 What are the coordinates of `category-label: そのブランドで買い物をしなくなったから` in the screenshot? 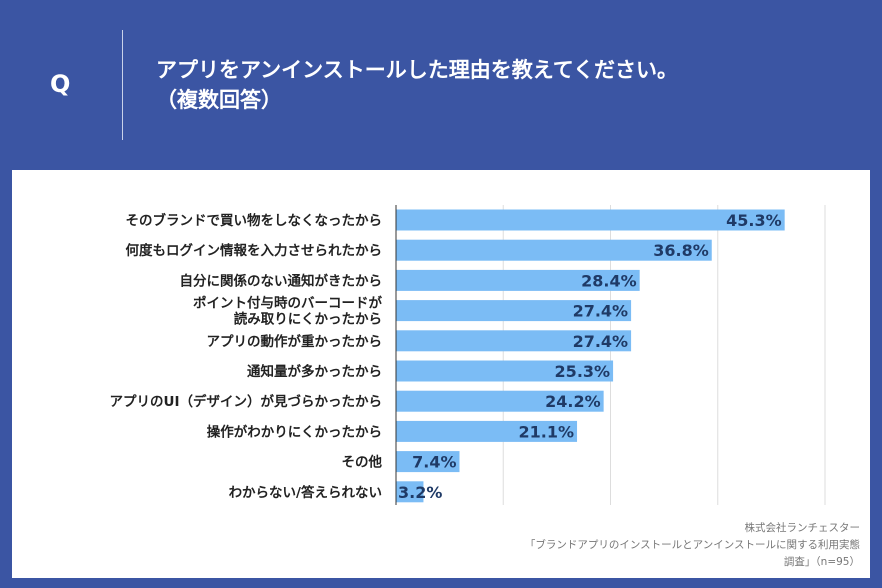 It's located at (254, 220).